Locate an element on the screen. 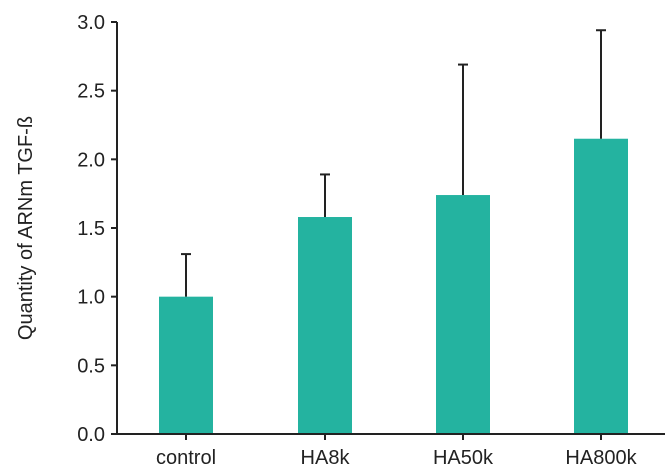 This screenshot has width=667, height=467. y-tick-label: 1.5 is located at coordinates (91, 229).